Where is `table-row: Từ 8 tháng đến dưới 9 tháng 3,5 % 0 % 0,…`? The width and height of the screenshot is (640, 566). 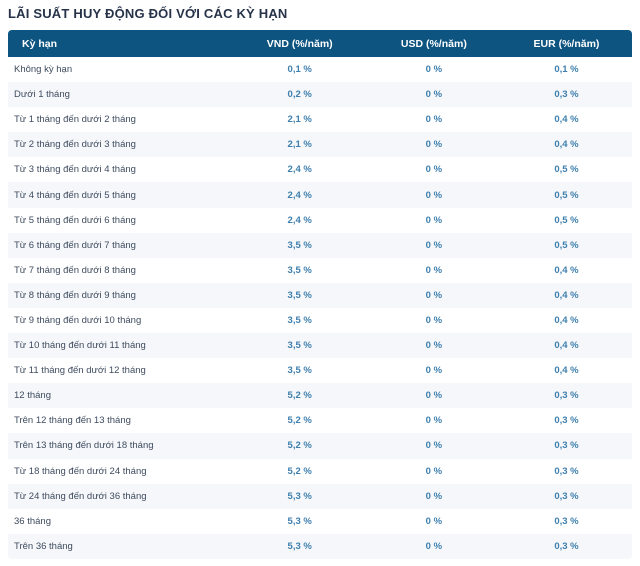 table-row: Từ 8 tháng đến dưới 9 tháng 3,5 % 0 % 0,… is located at coordinates (320, 295).